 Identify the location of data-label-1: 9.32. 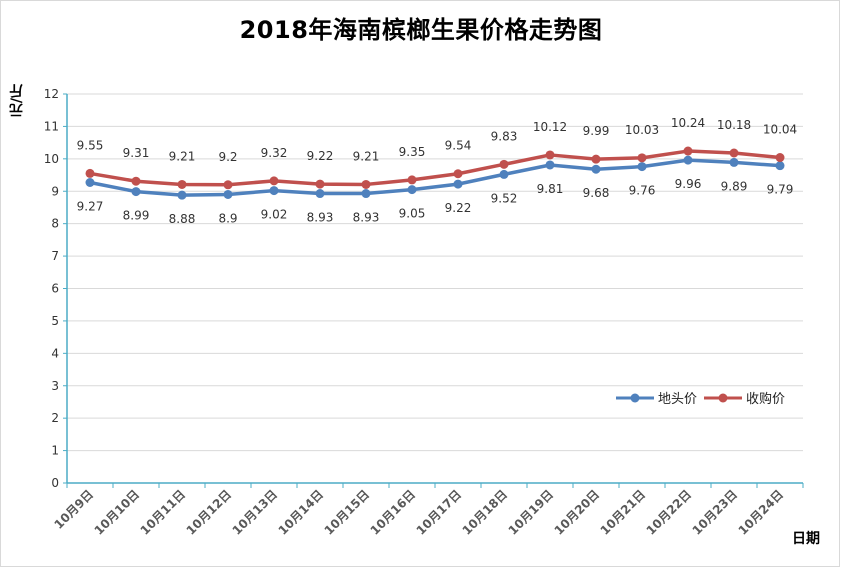
(274, 153).